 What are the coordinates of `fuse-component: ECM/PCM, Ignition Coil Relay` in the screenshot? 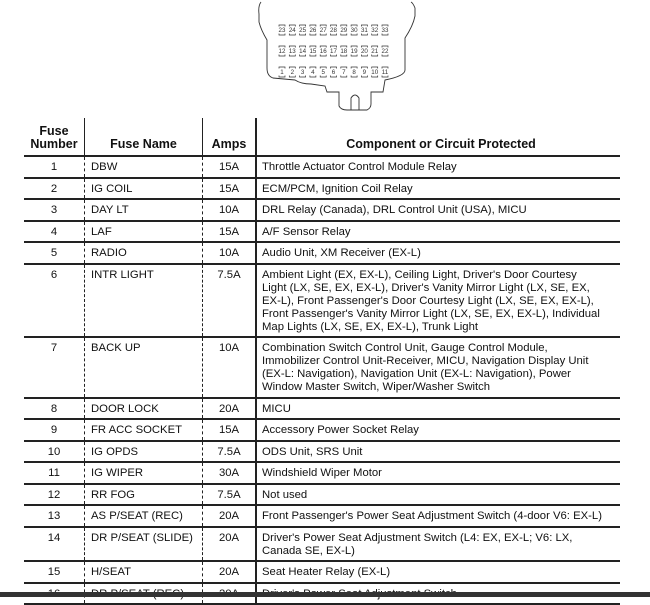 It's located at (437, 189).